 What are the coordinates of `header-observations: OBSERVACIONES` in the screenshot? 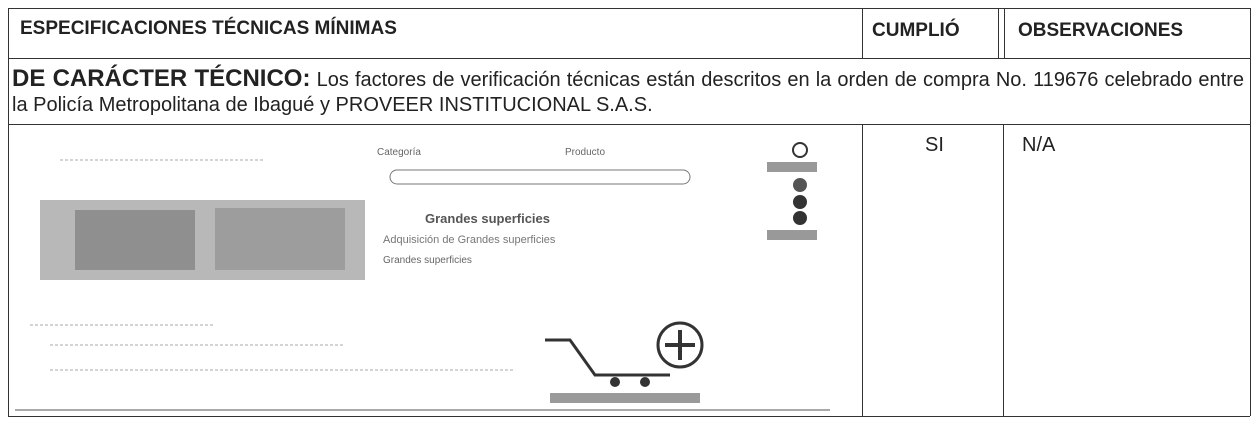 It's located at (1101, 30).